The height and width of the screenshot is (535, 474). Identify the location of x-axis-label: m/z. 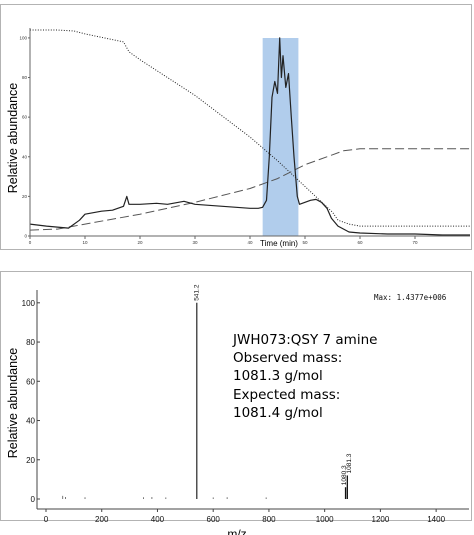
(236, 531).